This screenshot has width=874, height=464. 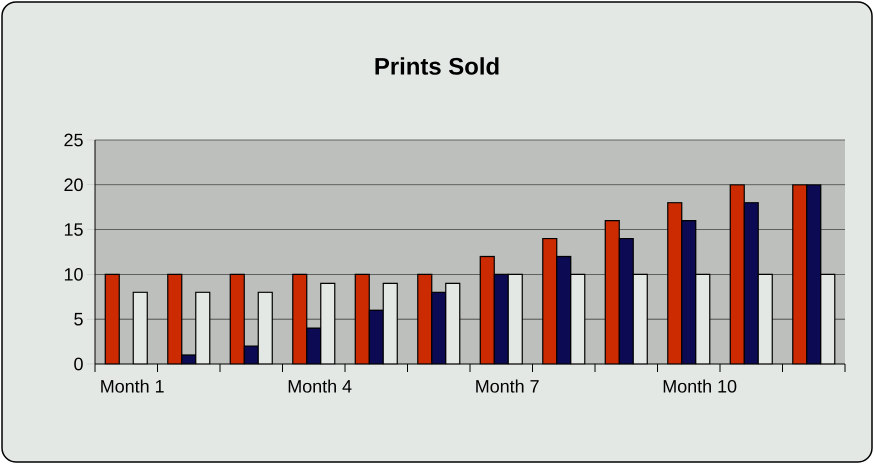 What do you see at coordinates (132, 386) in the screenshot?
I see `x-tick-label: Month 1` at bounding box center [132, 386].